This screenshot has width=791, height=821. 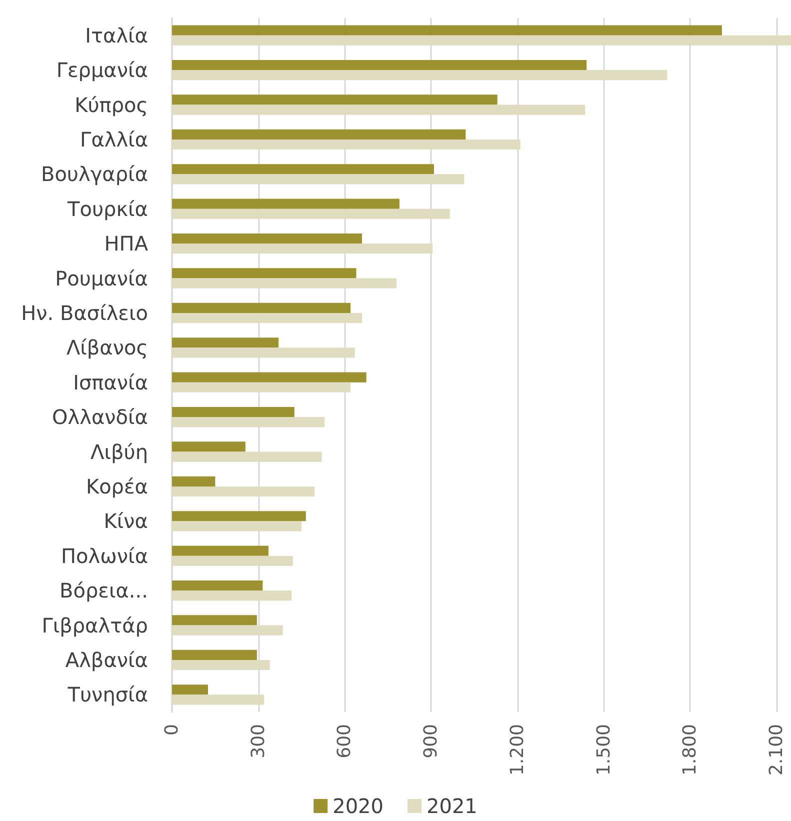 What do you see at coordinates (102, 70) in the screenshot?
I see `y-tick-label: Γερμανία` at bounding box center [102, 70].